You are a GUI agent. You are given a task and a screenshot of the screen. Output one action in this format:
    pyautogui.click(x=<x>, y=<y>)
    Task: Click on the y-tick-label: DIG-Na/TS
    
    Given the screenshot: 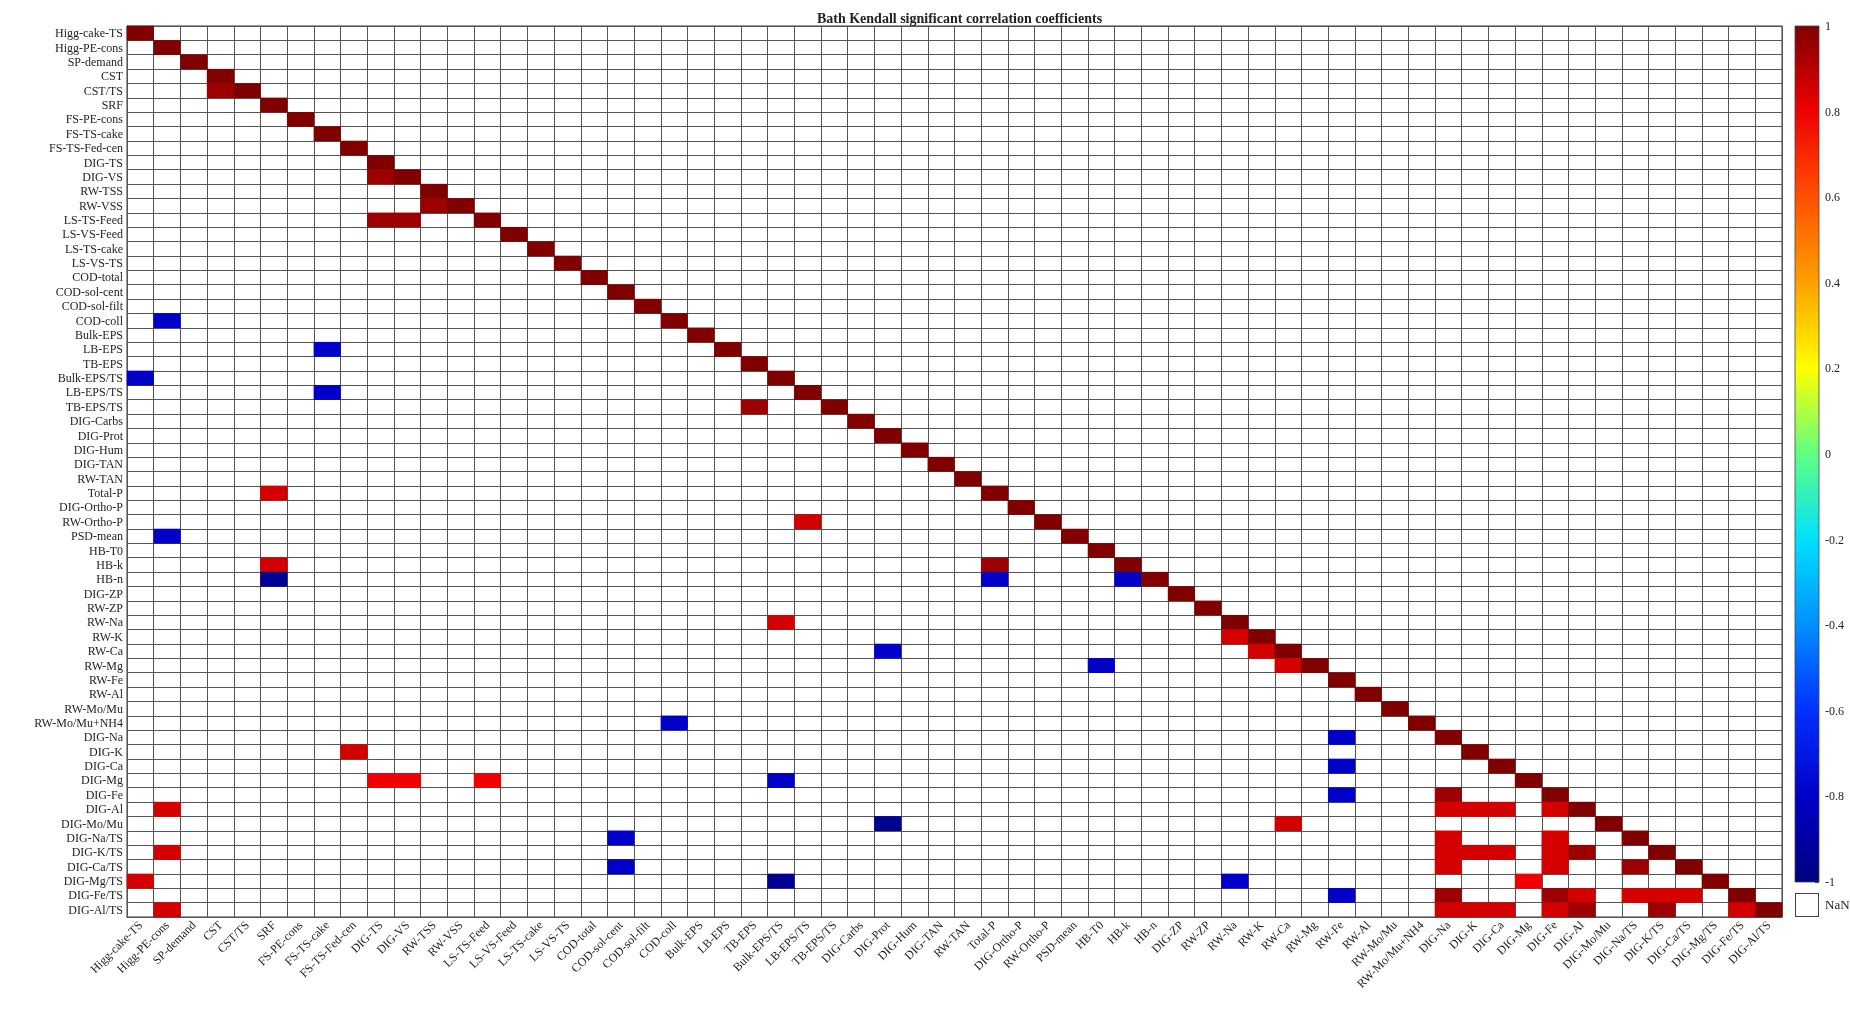 What is the action you would take?
    pyautogui.click(x=94, y=837)
    